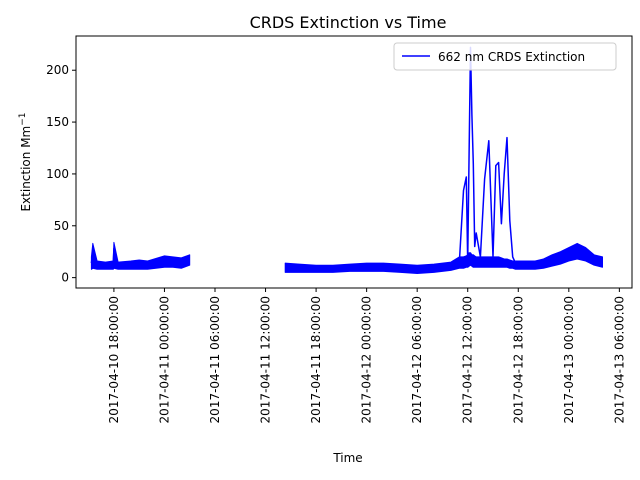 This screenshot has height=480, width=640. What do you see at coordinates (348, 22) in the screenshot?
I see `chart-title: CRDS Extinction vs Time` at bounding box center [348, 22].